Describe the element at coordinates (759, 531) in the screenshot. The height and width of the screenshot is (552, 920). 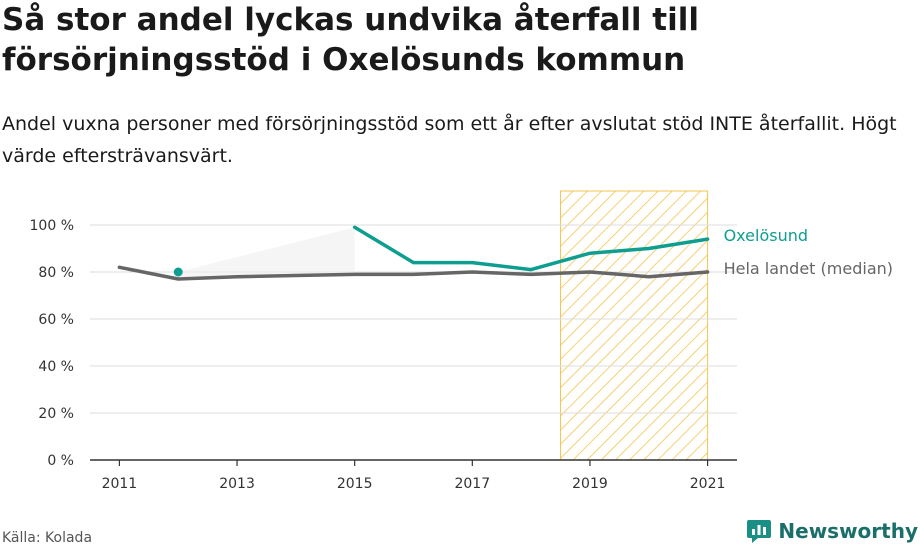
I see `newsworthy-logo-icon` at that location.